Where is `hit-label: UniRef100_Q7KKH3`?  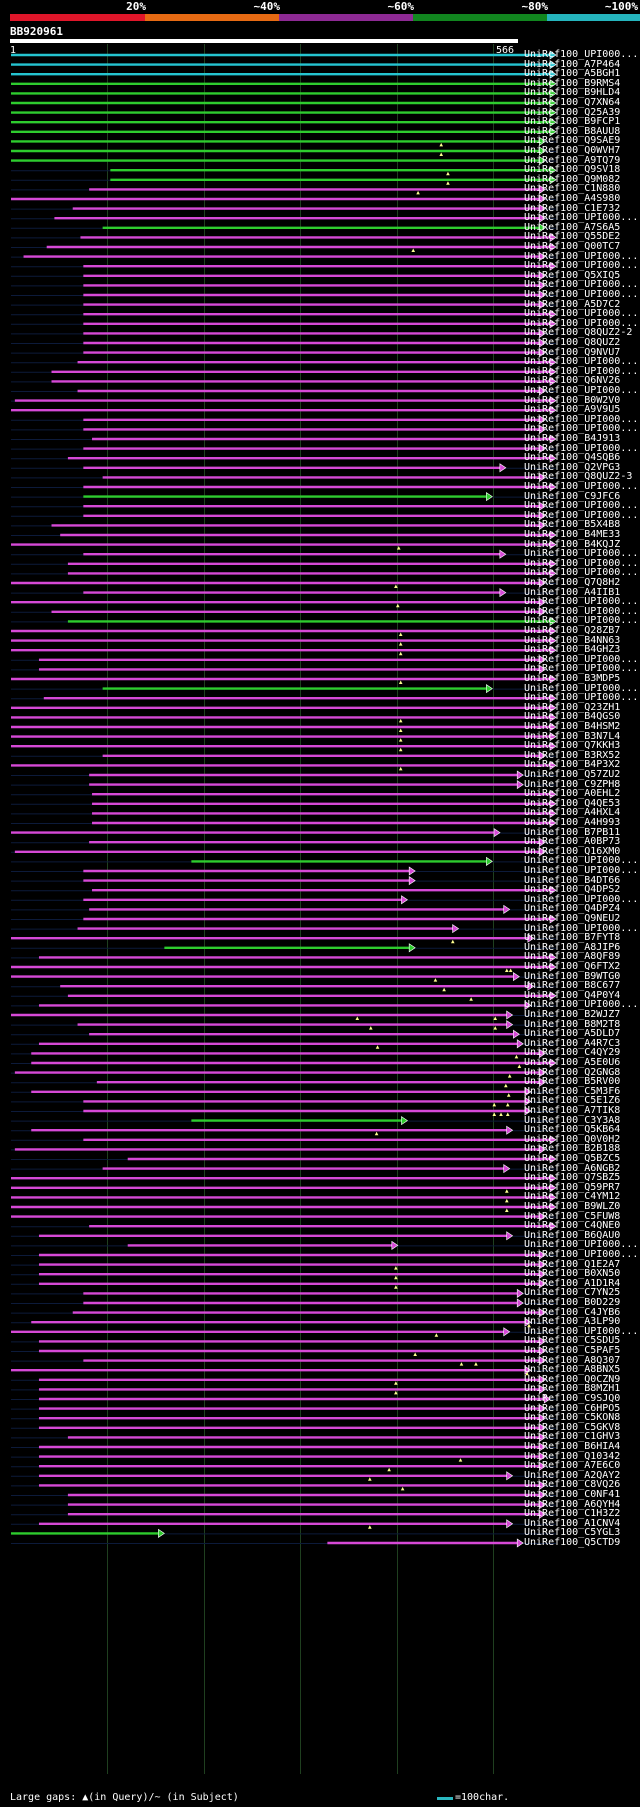 hit-label: UniRef100_Q7KKH3 is located at coordinates (572, 746).